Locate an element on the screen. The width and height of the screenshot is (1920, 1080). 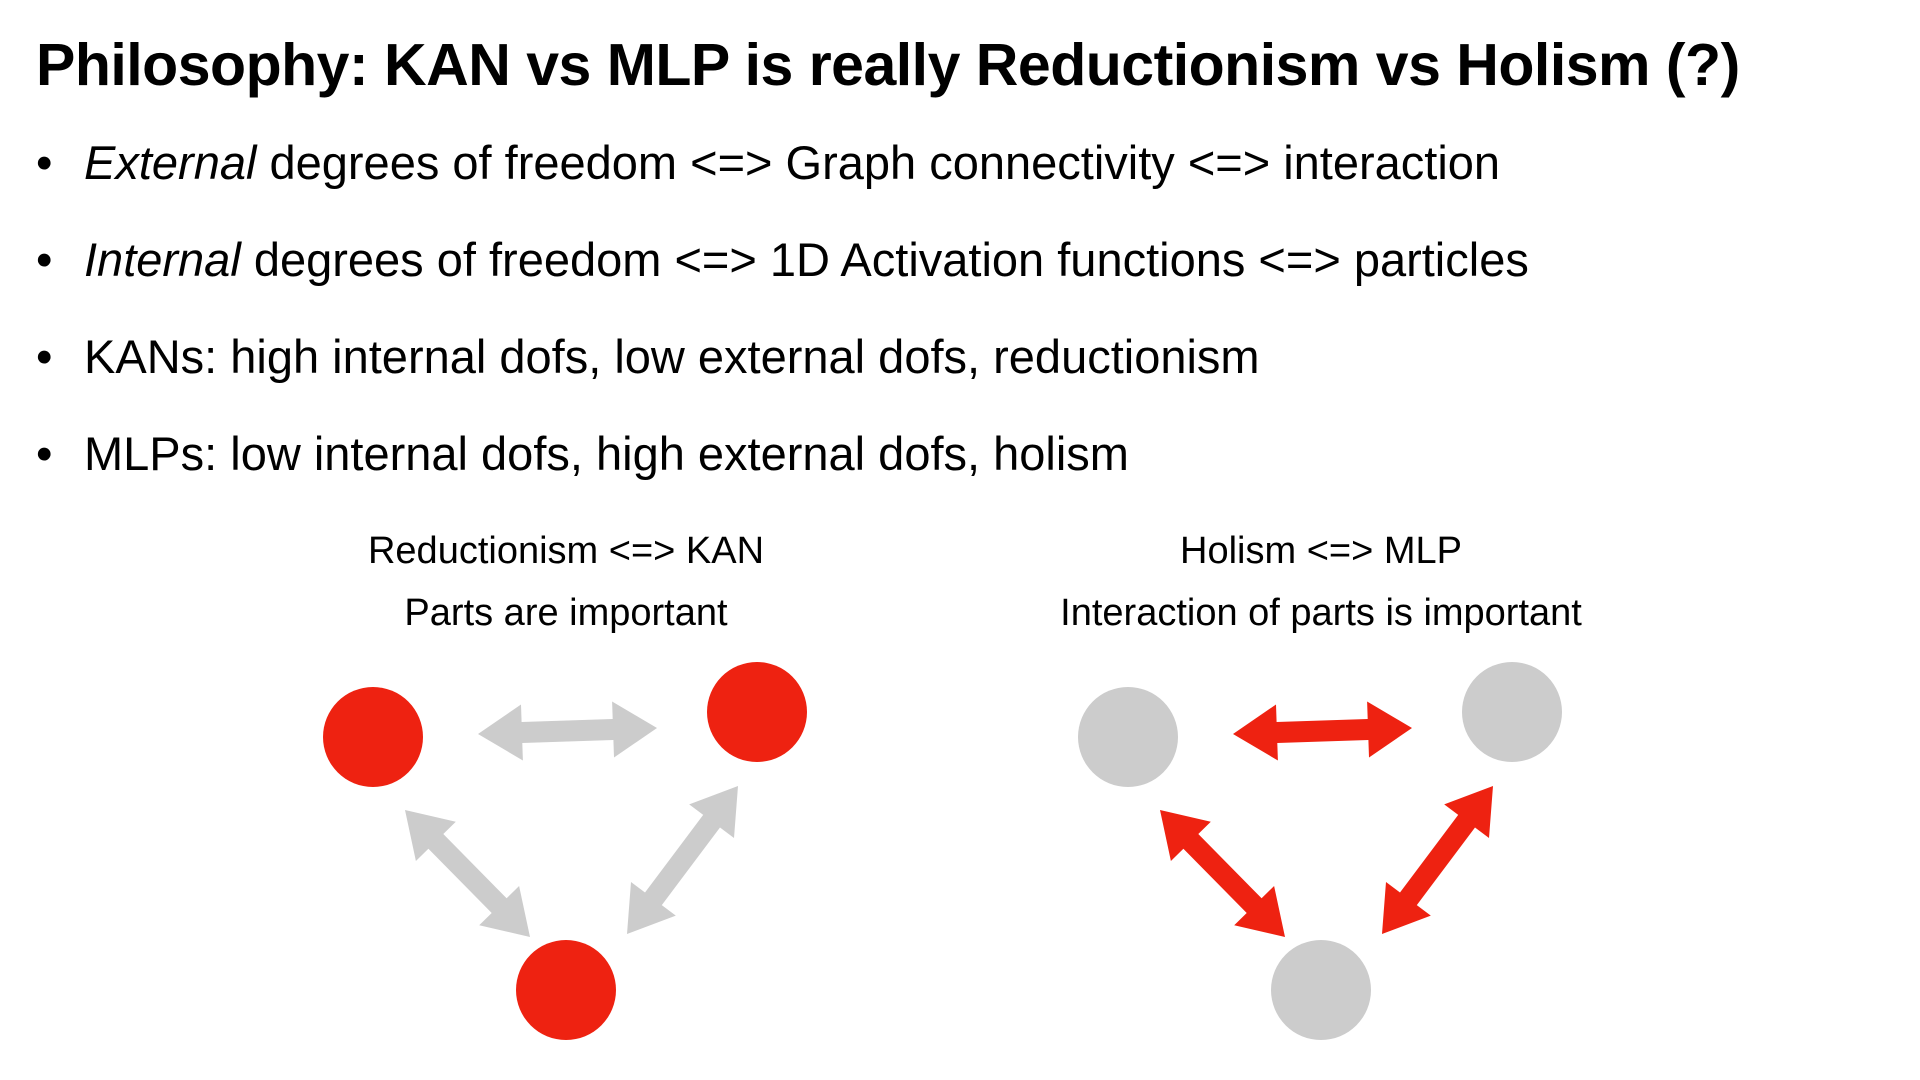
holism-node-left is located at coordinates (1128, 737).